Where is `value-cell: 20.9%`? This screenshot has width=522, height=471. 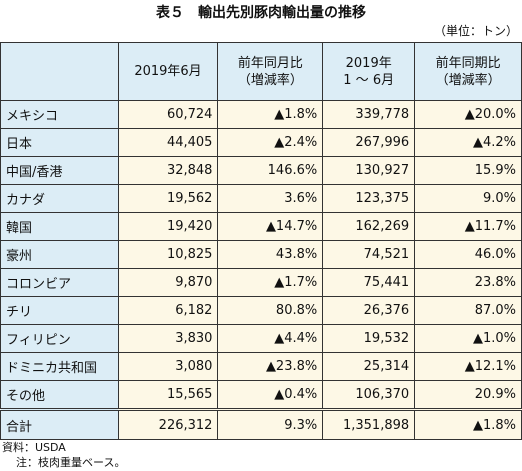 value-cell: 20.9% is located at coordinates (468, 395).